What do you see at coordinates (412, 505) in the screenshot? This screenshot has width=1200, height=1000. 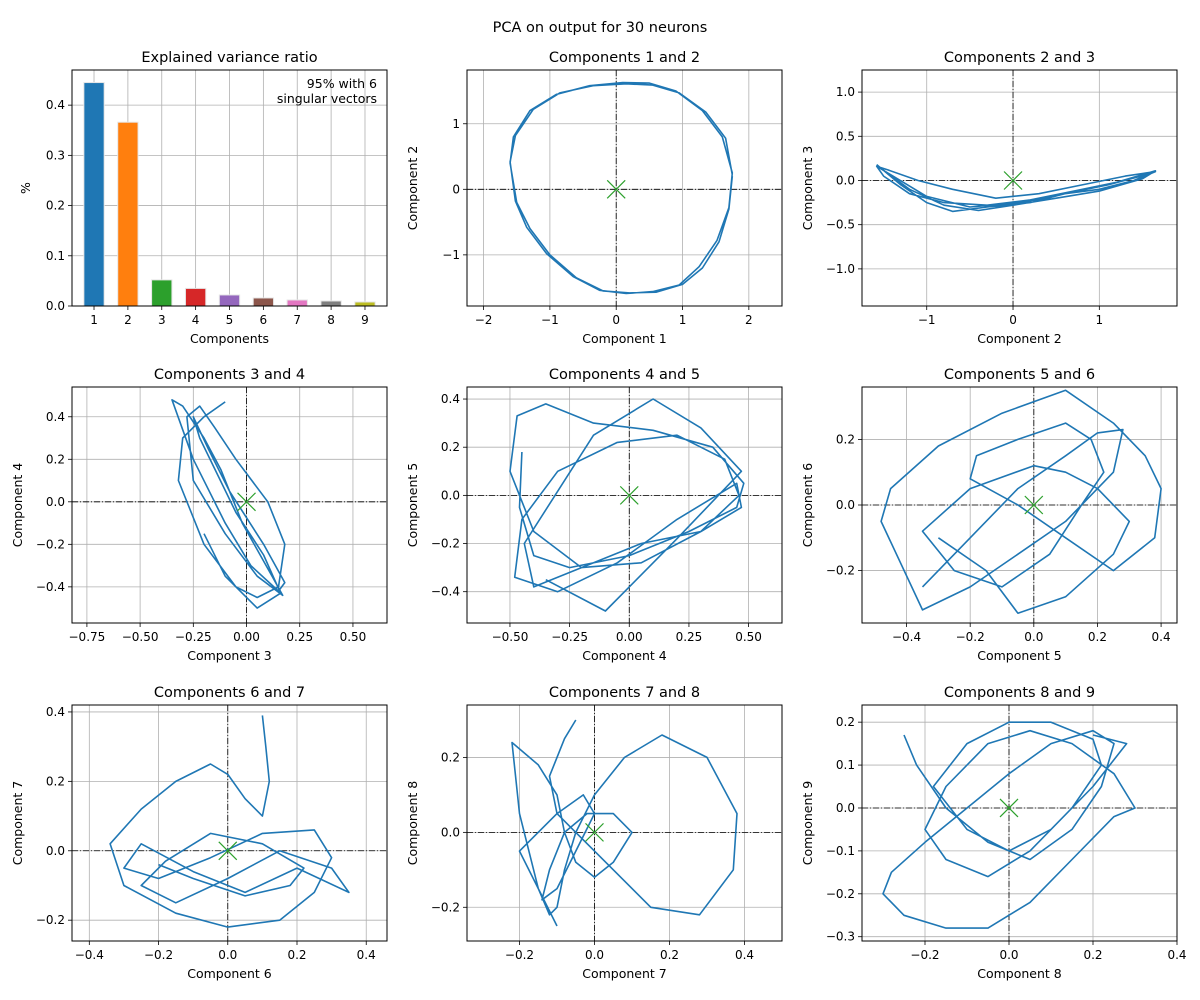 I see `y-axis-label: Component 5` at bounding box center [412, 505].